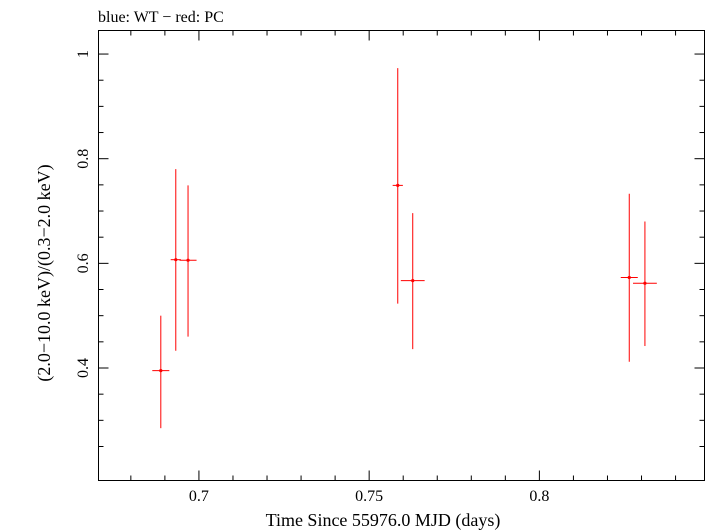  Describe the element at coordinates (539, 496) in the screenshot. I see `x-tick-label: 0.8` at that location.